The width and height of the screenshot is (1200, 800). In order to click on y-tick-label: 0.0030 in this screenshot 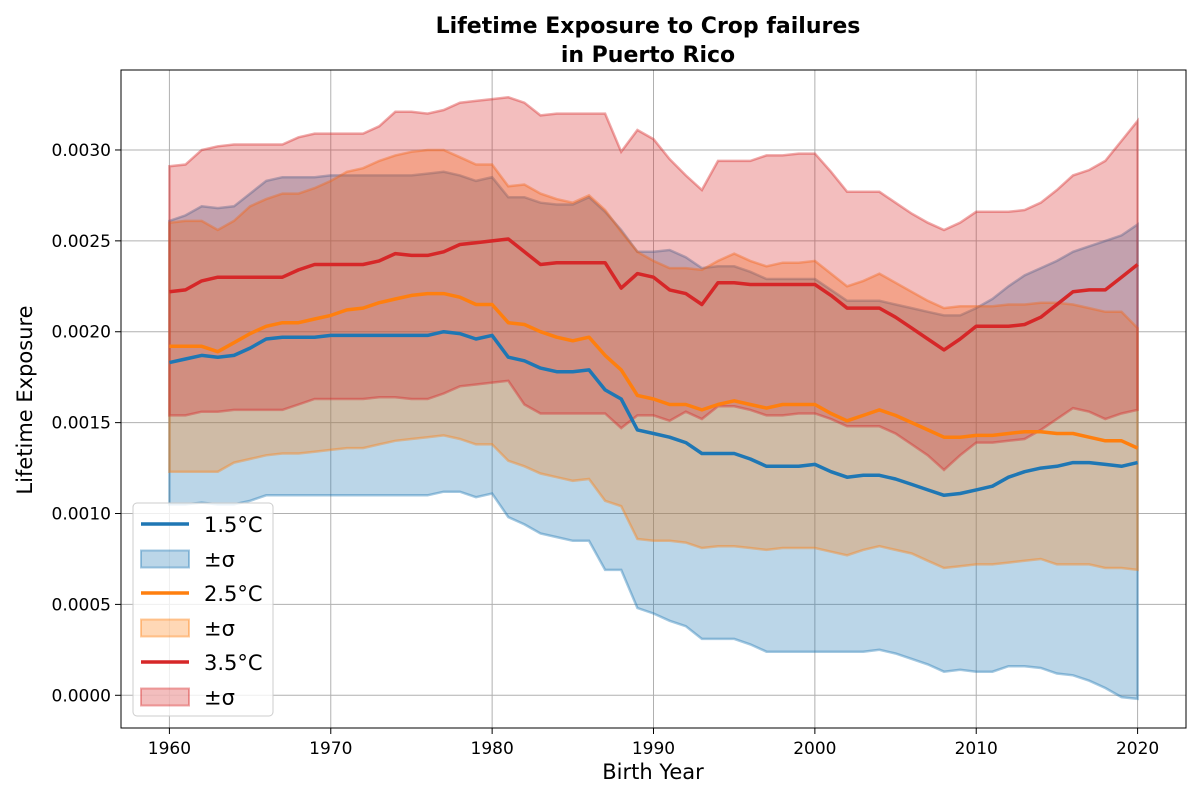, I will do `click(81, 151)`.